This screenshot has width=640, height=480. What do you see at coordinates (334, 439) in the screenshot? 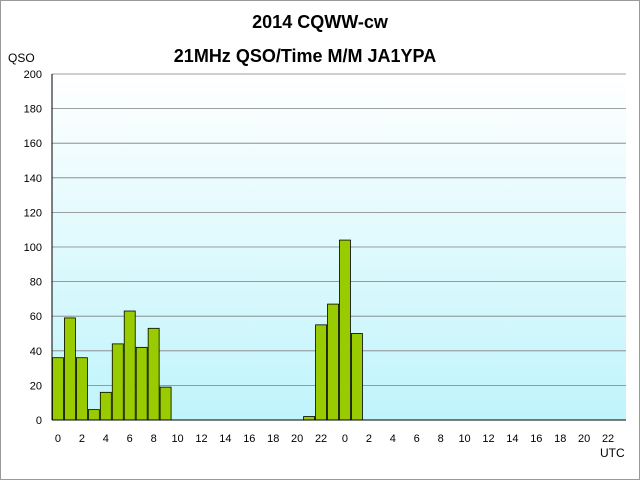
I see `x-tick-labels: 0 2 4 6 8 10 12 14 16 18 20 22 0 2 4 6 8 10 12 14 16 18 20 22` at bounding box center [334, 439].